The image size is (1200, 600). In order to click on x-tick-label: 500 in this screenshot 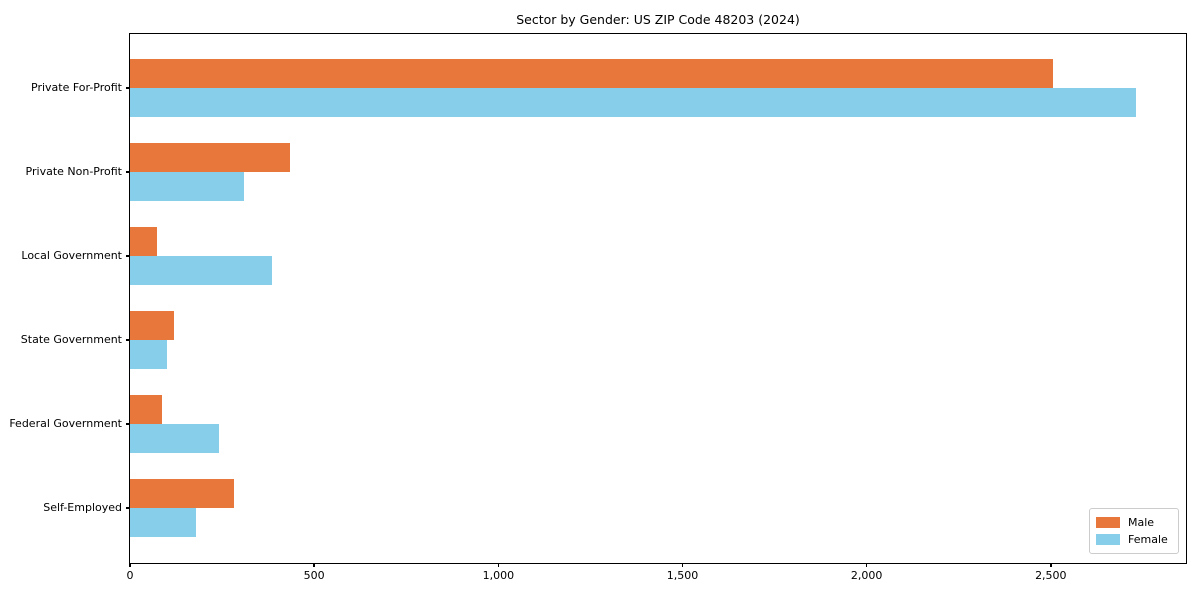, I will do `click(314, 575)`.